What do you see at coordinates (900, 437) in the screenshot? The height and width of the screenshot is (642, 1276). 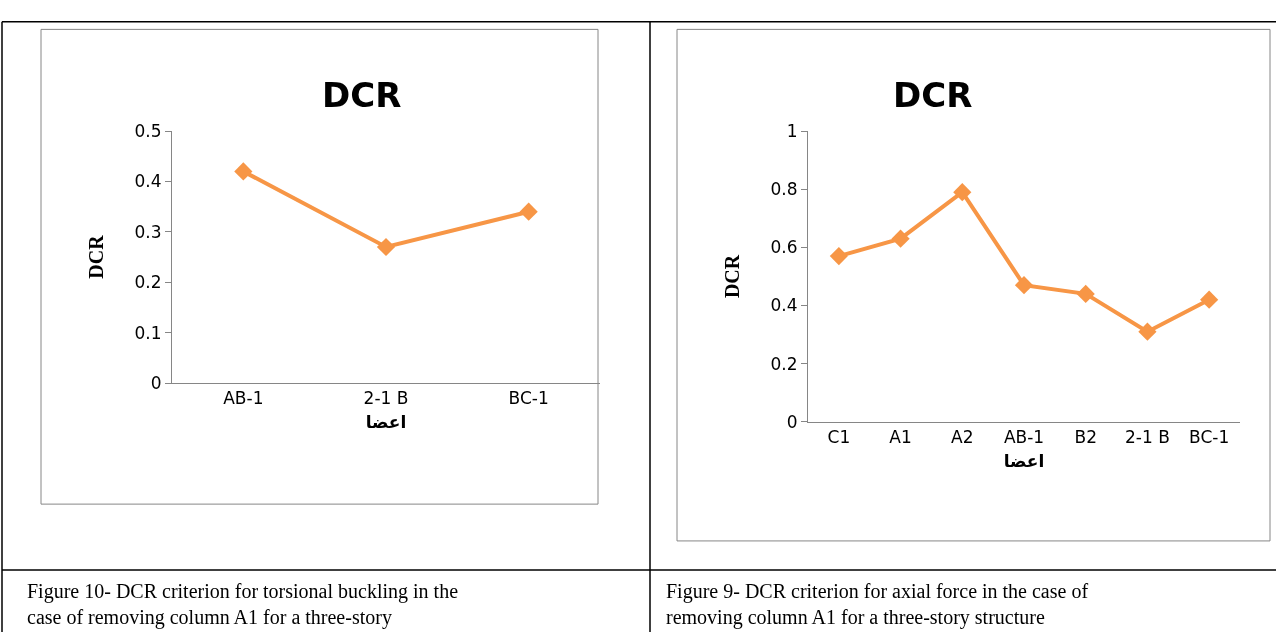 I see `x-tick-label: A1` at bounding box center [900, 437].